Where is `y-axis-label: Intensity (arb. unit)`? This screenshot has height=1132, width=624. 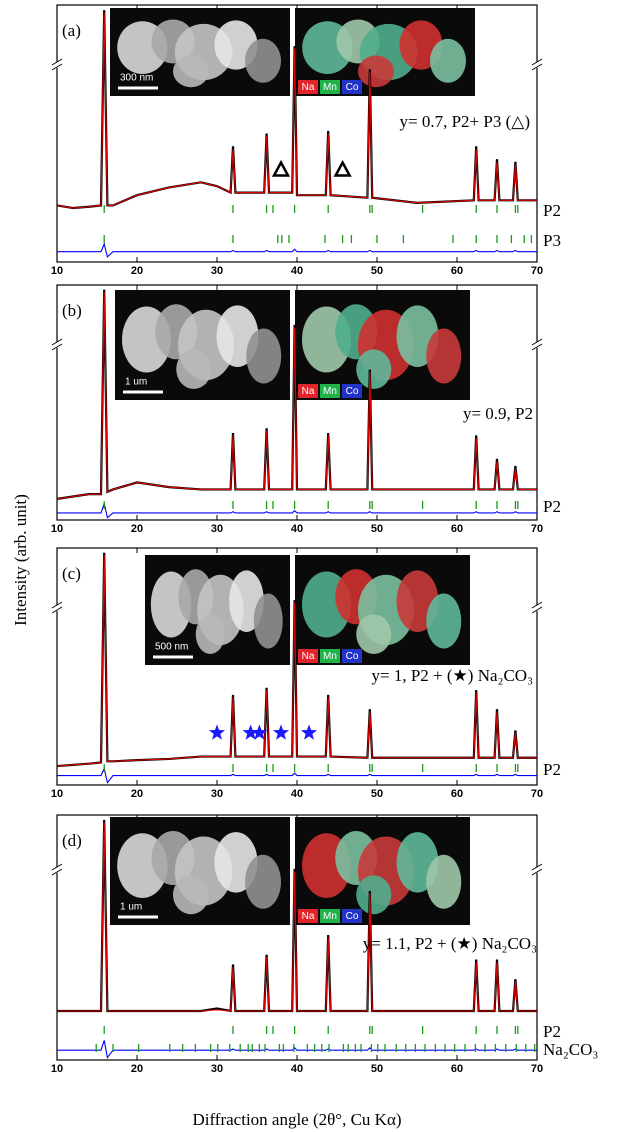 y-axis-label: Intensity (arb. unit) is located at coordinates (20, 560).